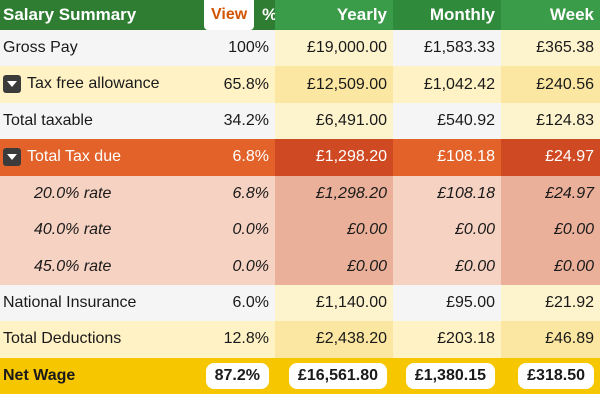 Image resolution: width=600 pixels, height=411 pixels. Describe the element at coordinates (268, 15) in the screenshot. I see `header-percent: %` at that location.